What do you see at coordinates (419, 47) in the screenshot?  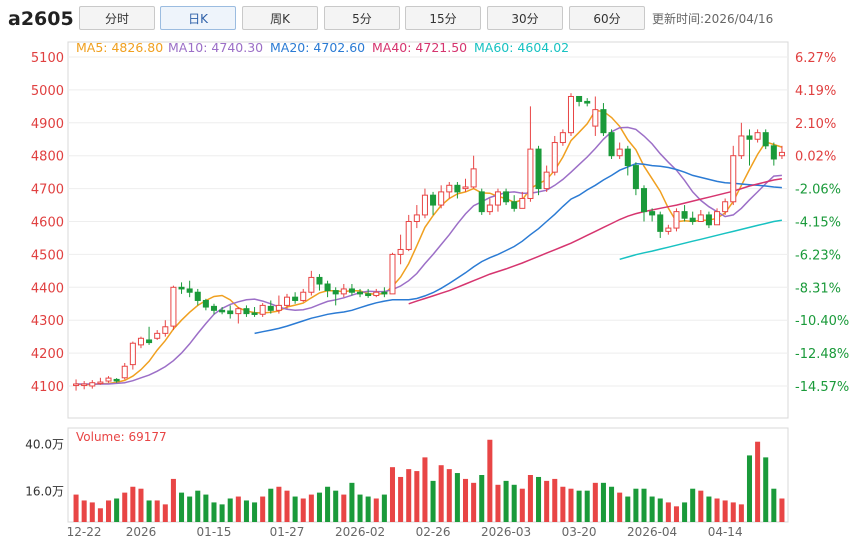 I see `ma-legend-item: MA40: 4721.50` at bounding box center [419, 47].